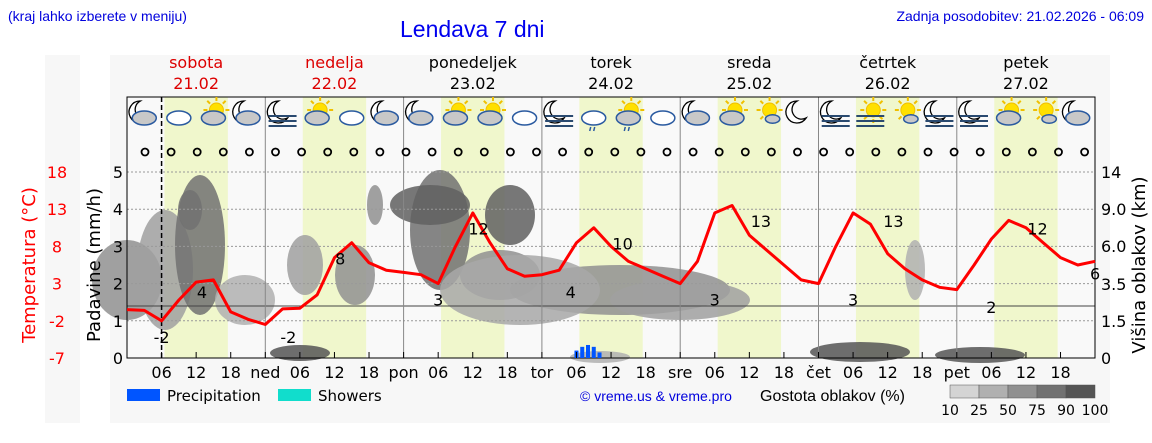  Describe the element at coordinates (950, 411) in the screenshot. I see `cloud-density-level: 10` at that location.